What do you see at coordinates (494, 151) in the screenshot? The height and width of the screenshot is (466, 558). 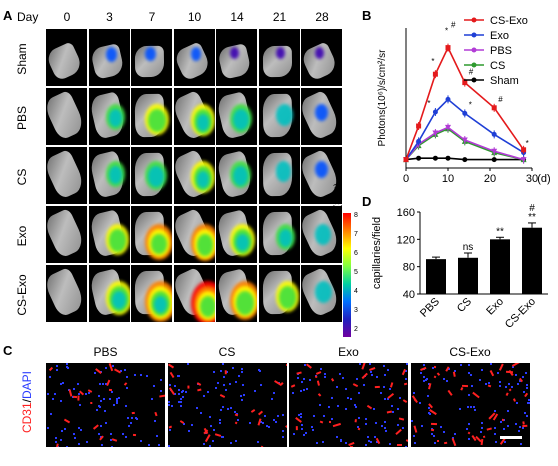 I see `data-point-PBS` at bounding box center [494, 151].